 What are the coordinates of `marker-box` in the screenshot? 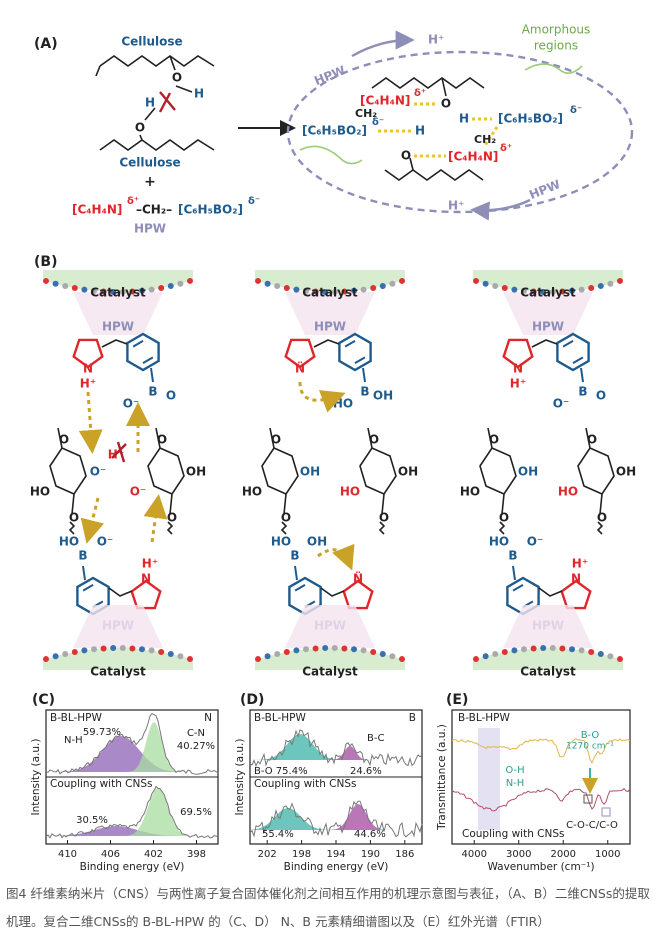 It's located at (606, 812).